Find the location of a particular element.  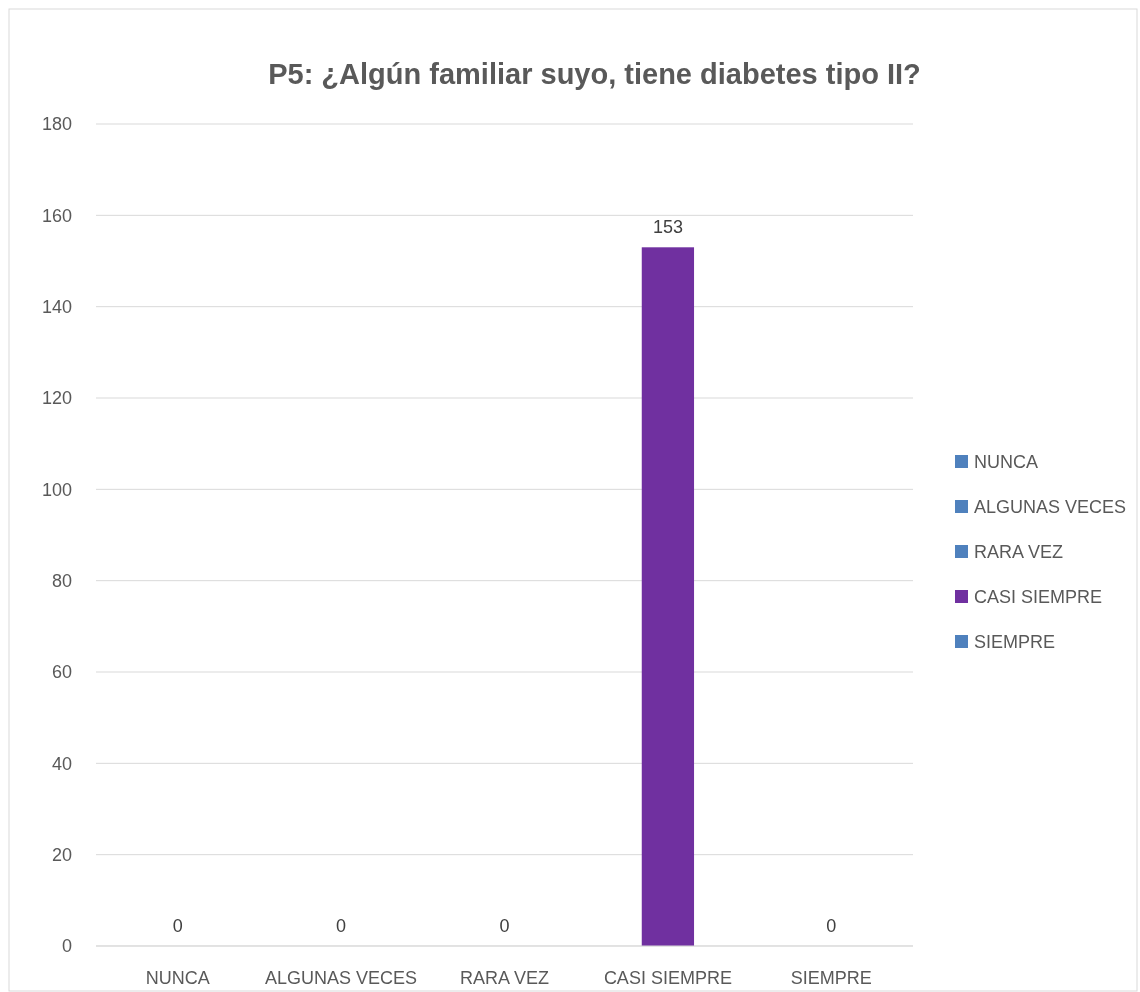

data-label: 153 is located at coordinates (667, 227).